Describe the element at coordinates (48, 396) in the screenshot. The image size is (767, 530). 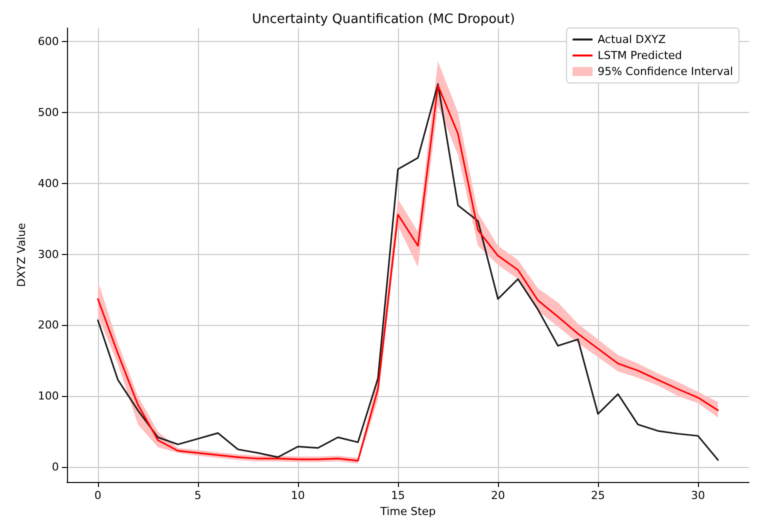
I see `y-tick-label: 100` at that location.